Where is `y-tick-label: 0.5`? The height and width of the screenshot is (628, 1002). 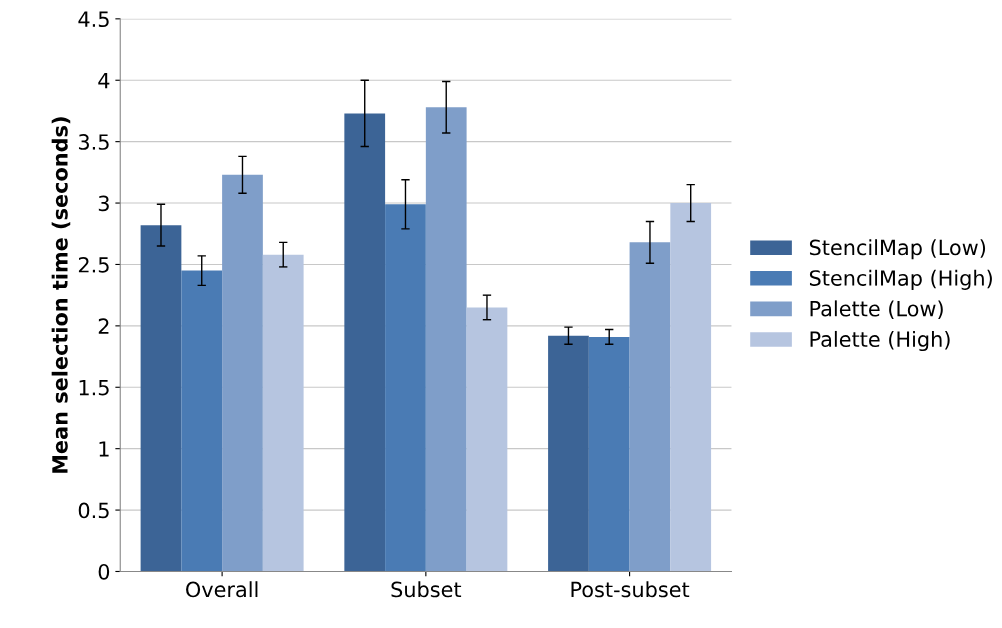
y-tick-label: 0.5 is located at coordinates (93, 510).